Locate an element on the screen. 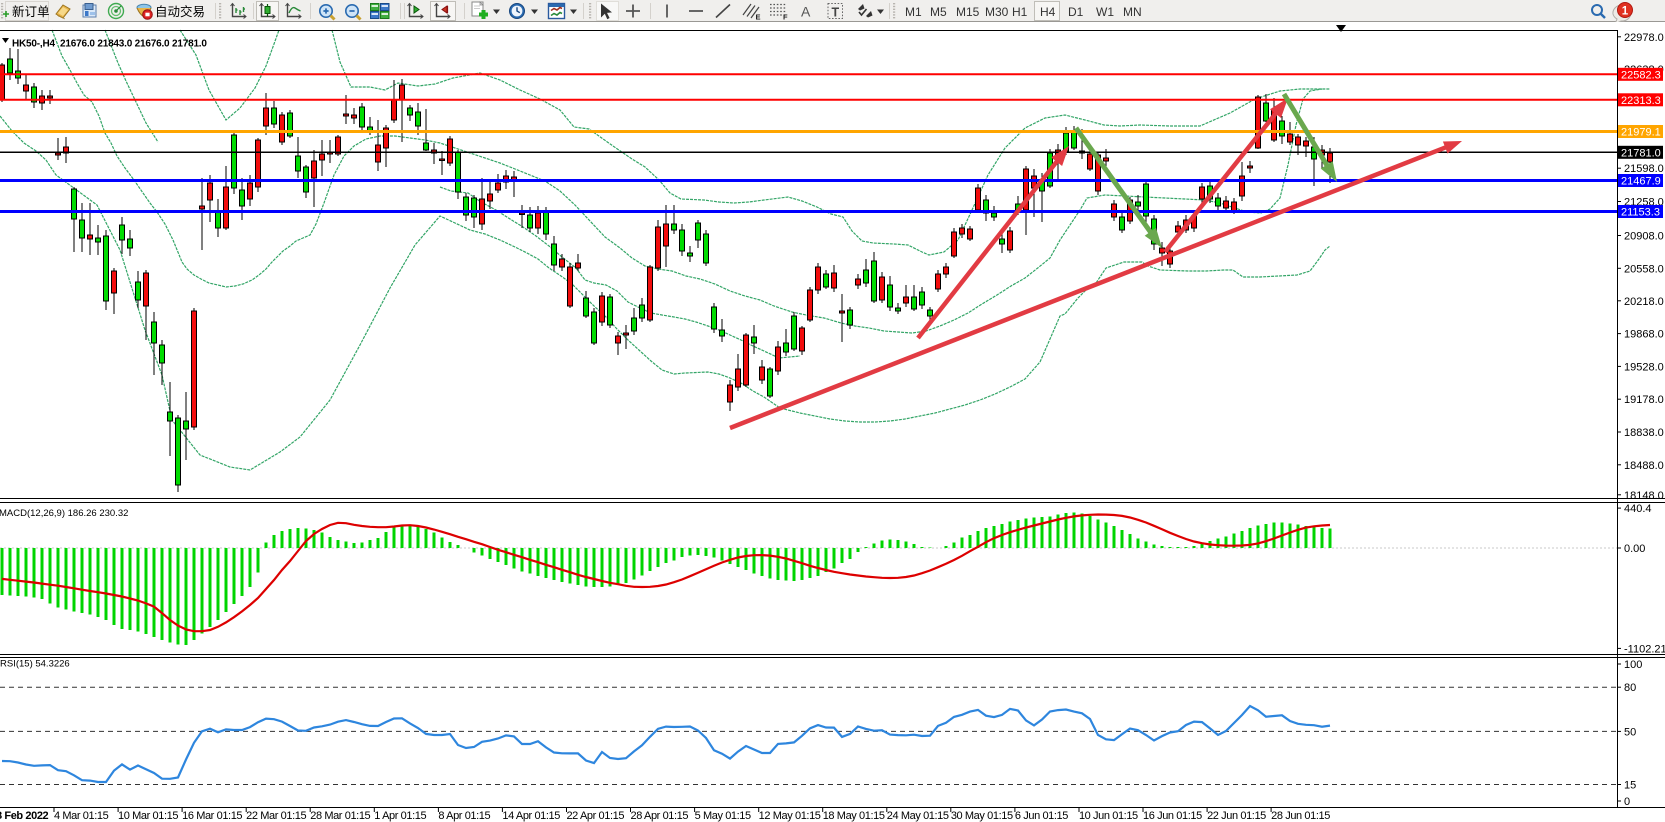 The height and width of the screenshot is (822, 1665). svg-text: 14 Apr 01:15 is located at coordinates (531, 816).